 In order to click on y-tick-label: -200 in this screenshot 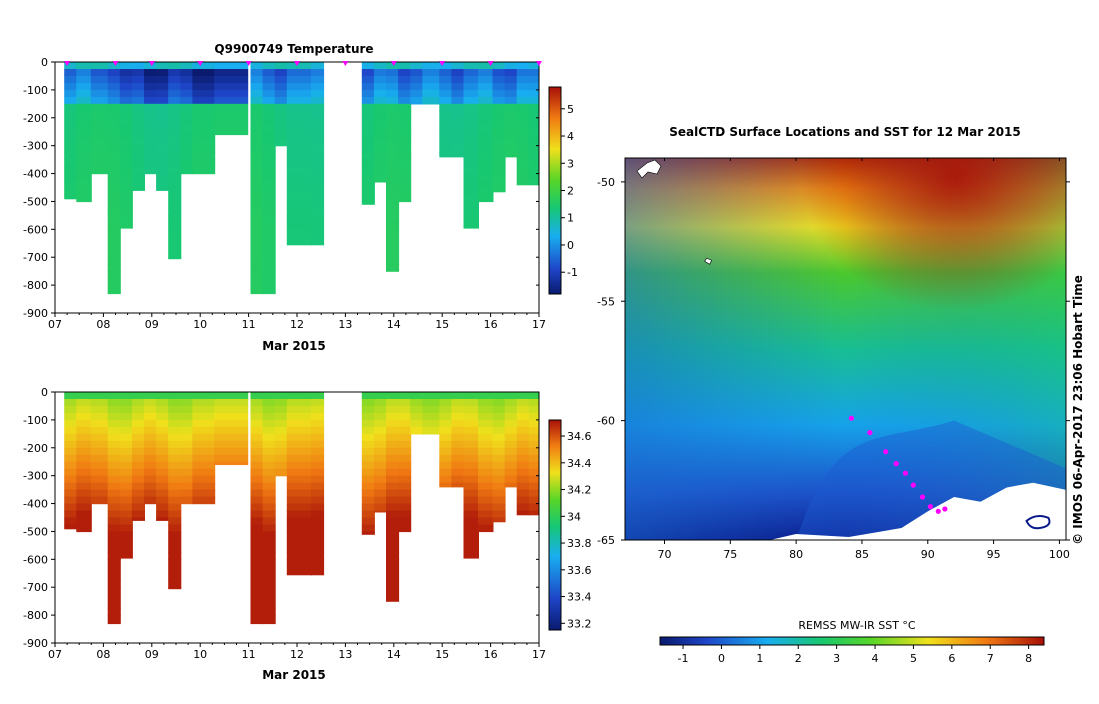, I will do `click(35, 448)`.